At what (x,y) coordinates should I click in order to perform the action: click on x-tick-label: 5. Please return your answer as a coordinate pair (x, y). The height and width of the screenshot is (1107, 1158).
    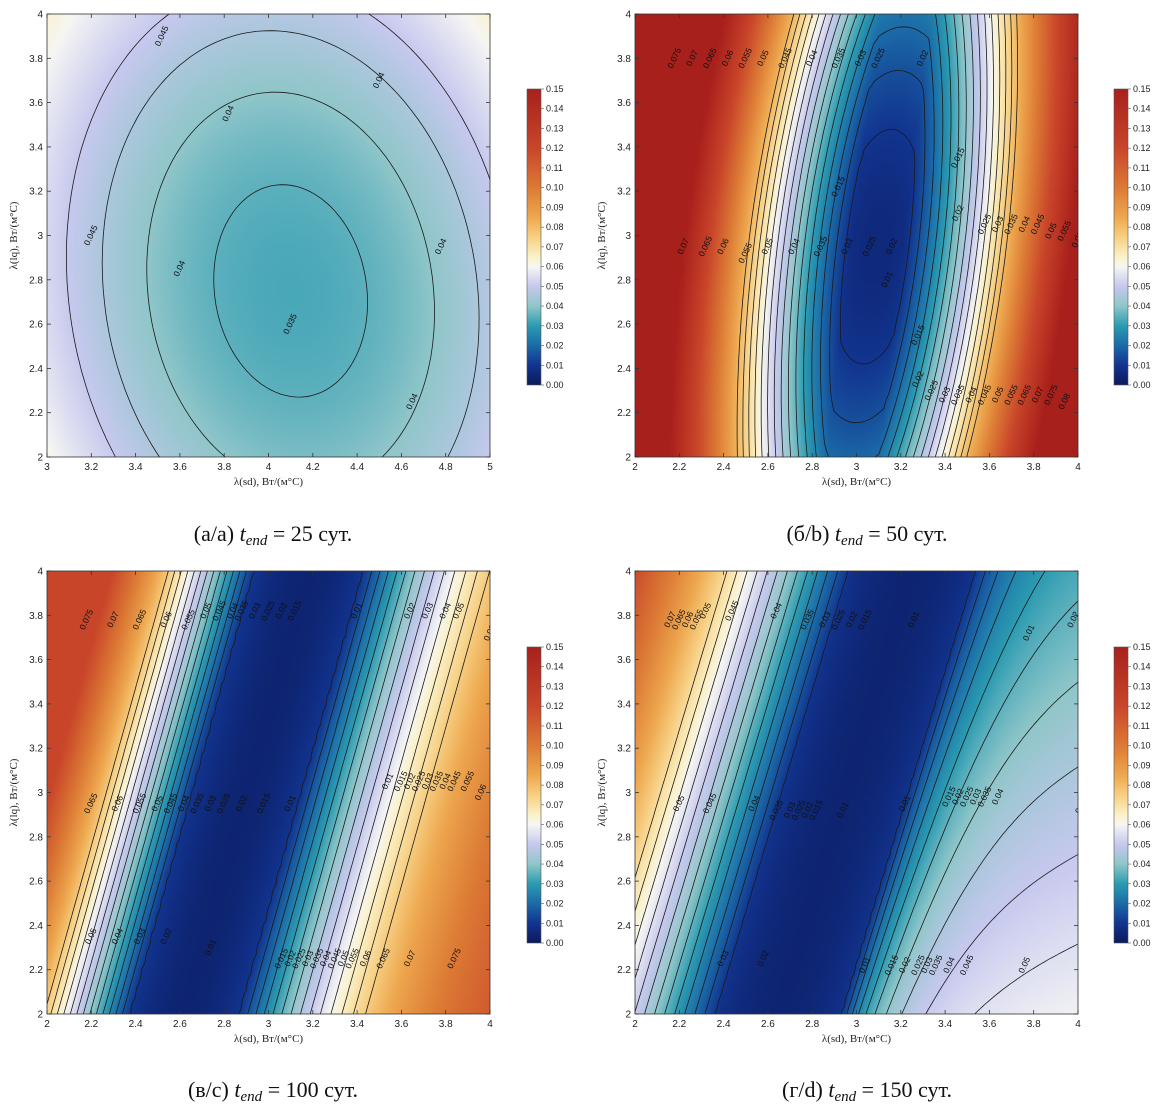
    Looking at the image, I should click on (490, 467).